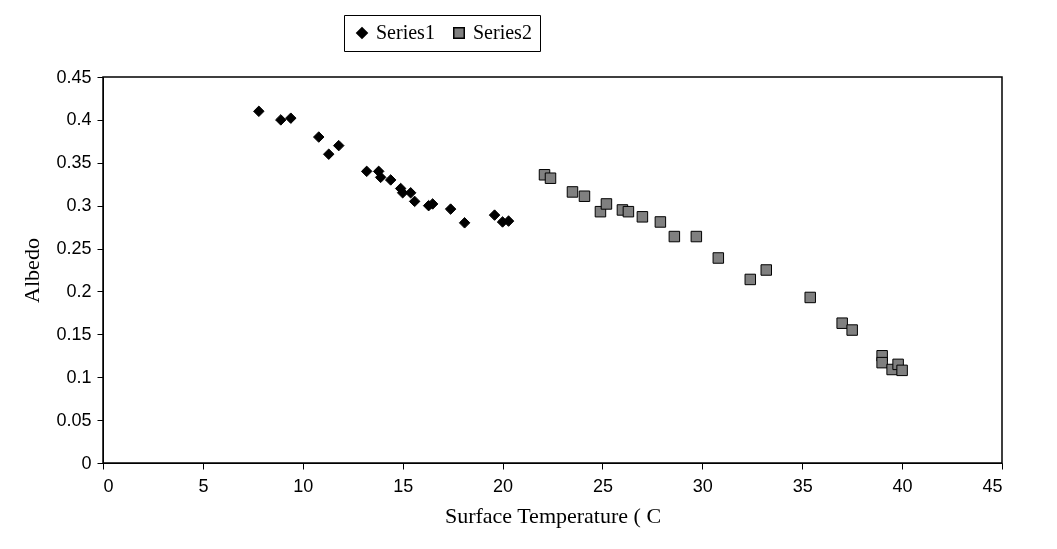 This screenshot has height=549, width=1057. Describe the element at coordinates (802, 485) in the screenshot. I see `x-tick-label: 35` at that location.